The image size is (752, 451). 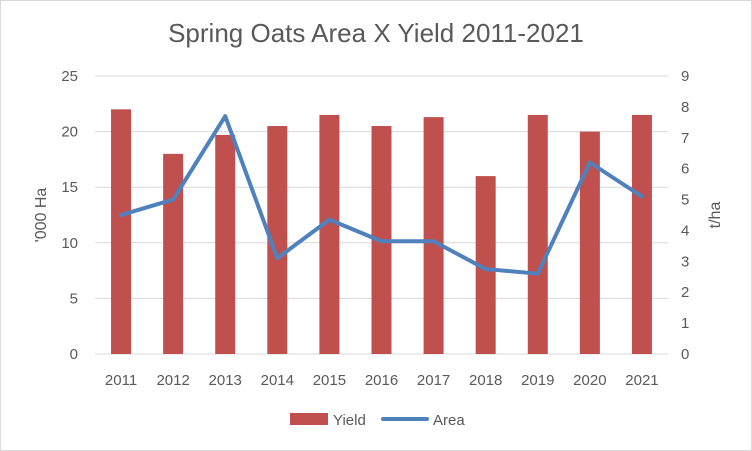 I want to click on x-tick-label: 2018, so click(x=485, y=380).